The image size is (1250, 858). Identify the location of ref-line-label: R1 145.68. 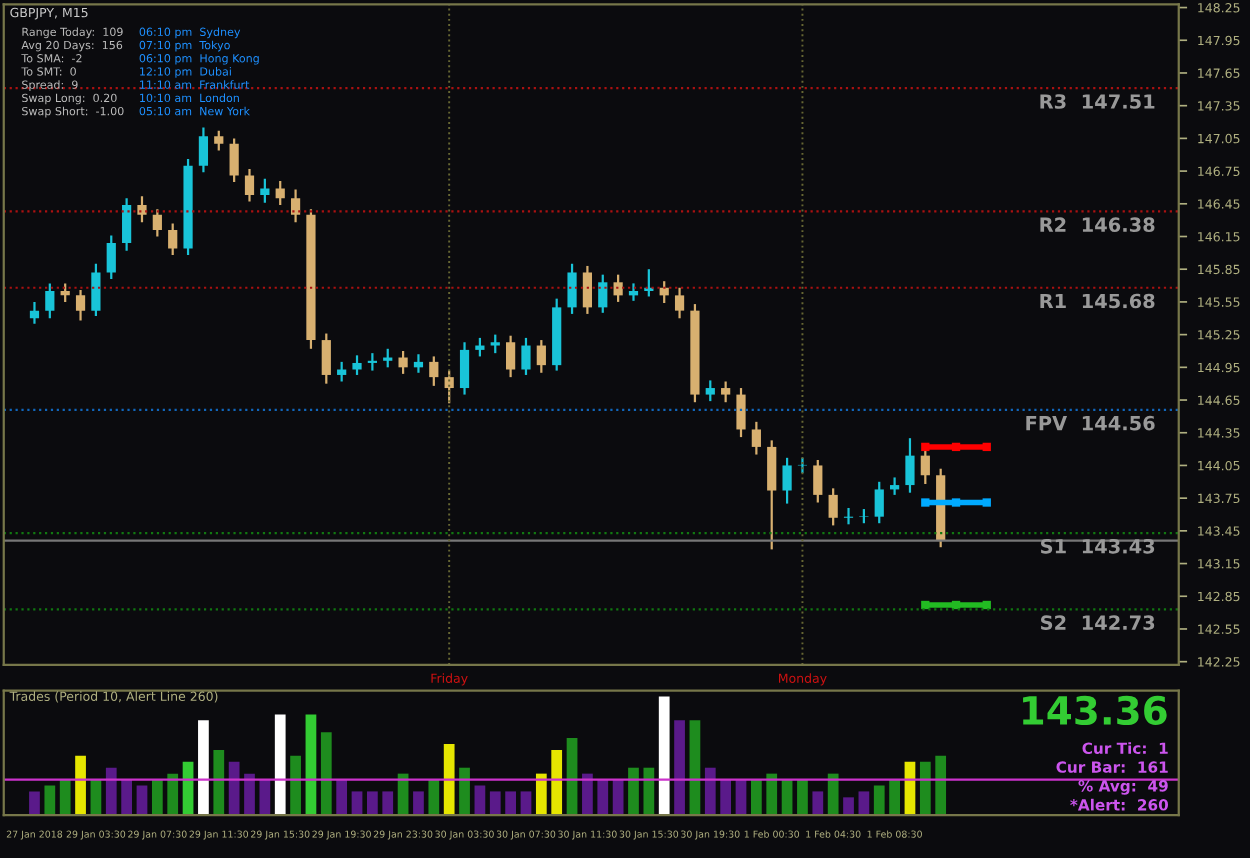
(1097, 301).